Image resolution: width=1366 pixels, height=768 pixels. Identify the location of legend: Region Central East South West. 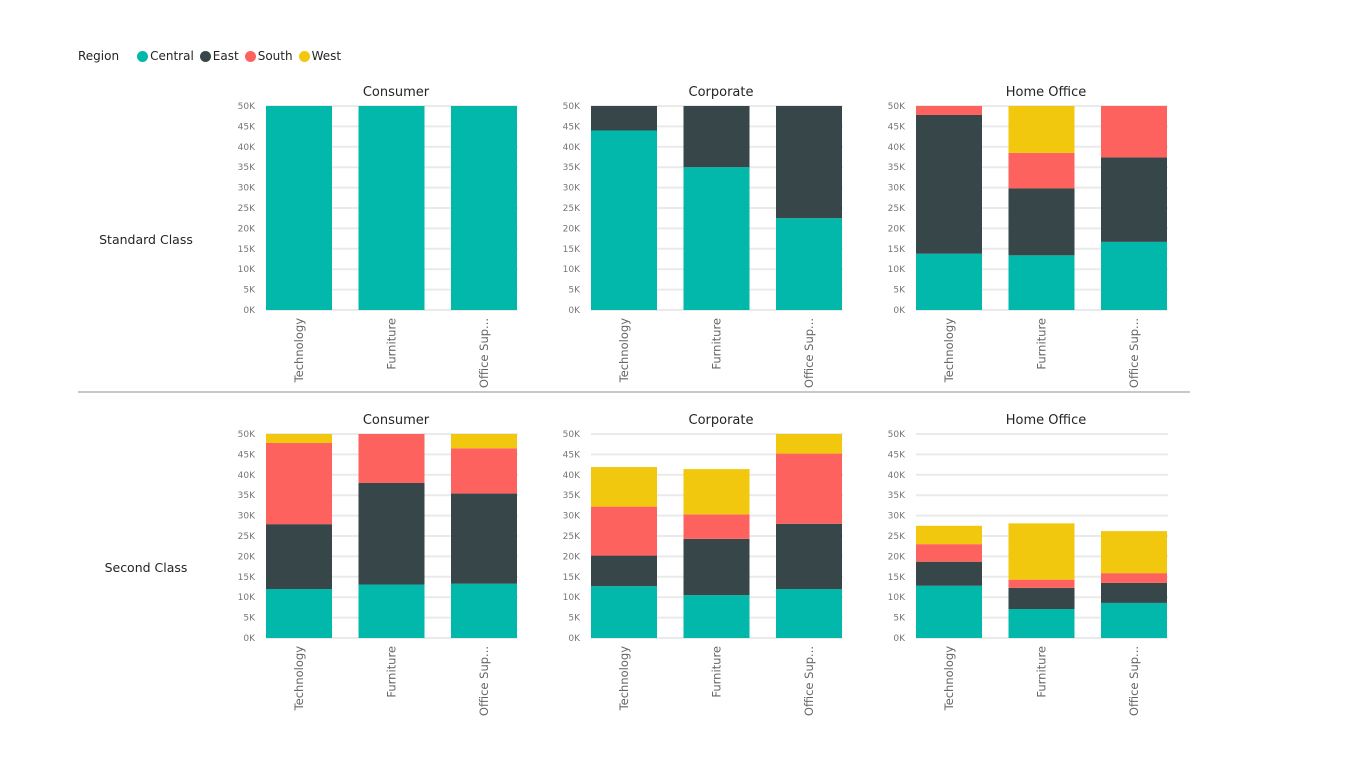
(212, 56).